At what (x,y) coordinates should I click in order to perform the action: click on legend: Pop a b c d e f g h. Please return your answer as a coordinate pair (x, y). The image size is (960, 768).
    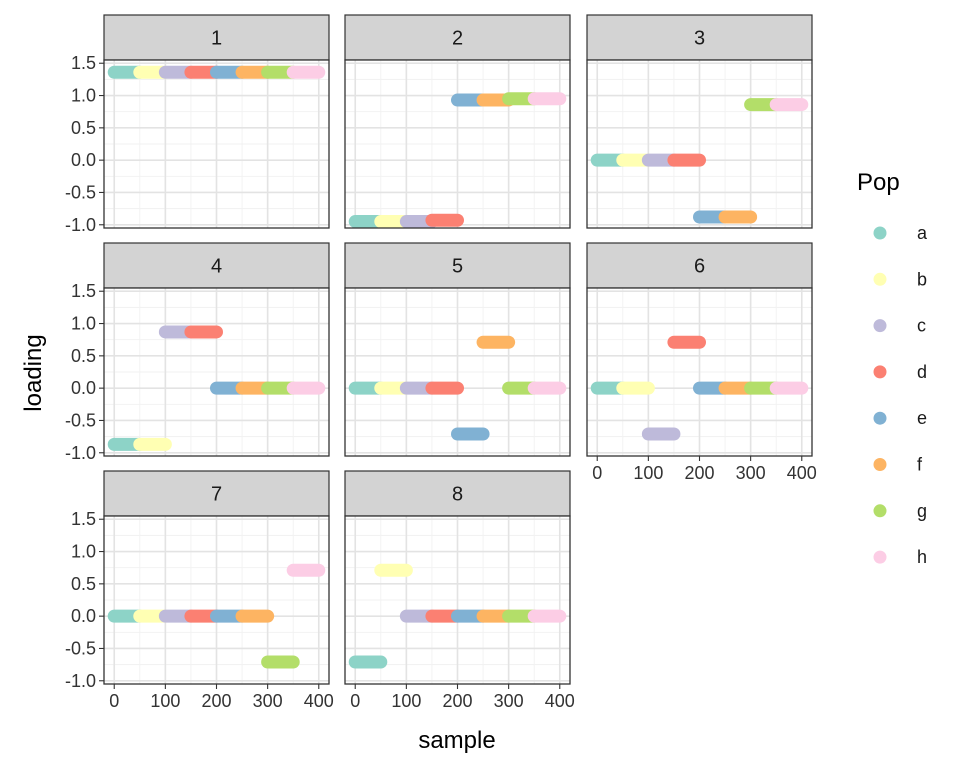
    Looking at the image, I should click on (892, 368).